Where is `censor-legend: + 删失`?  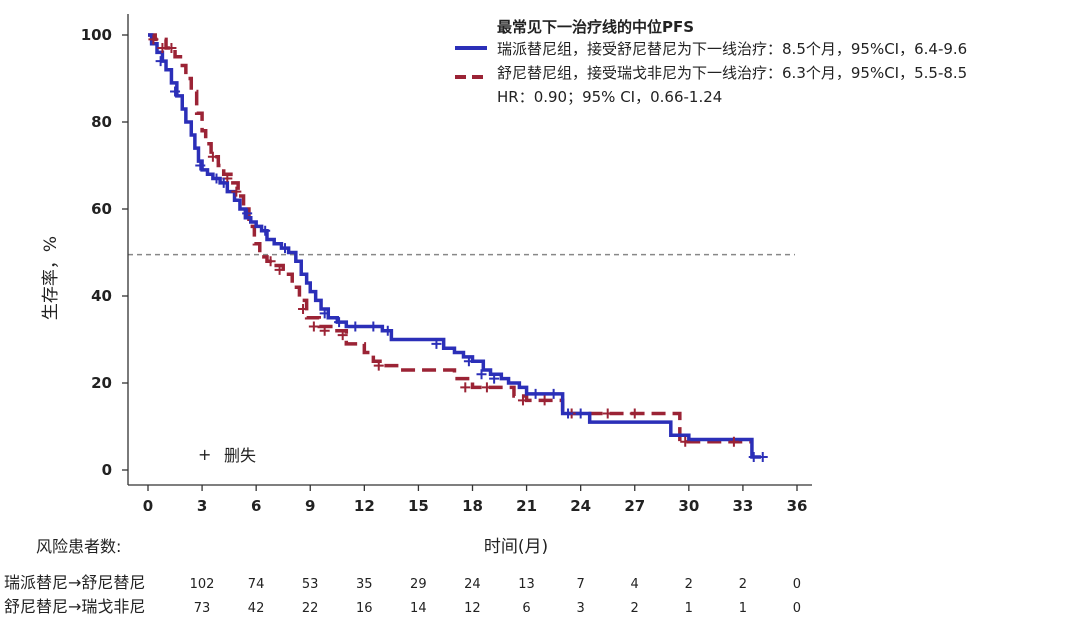
censor-legend: + 删失 is located at coordinates (227, 455).